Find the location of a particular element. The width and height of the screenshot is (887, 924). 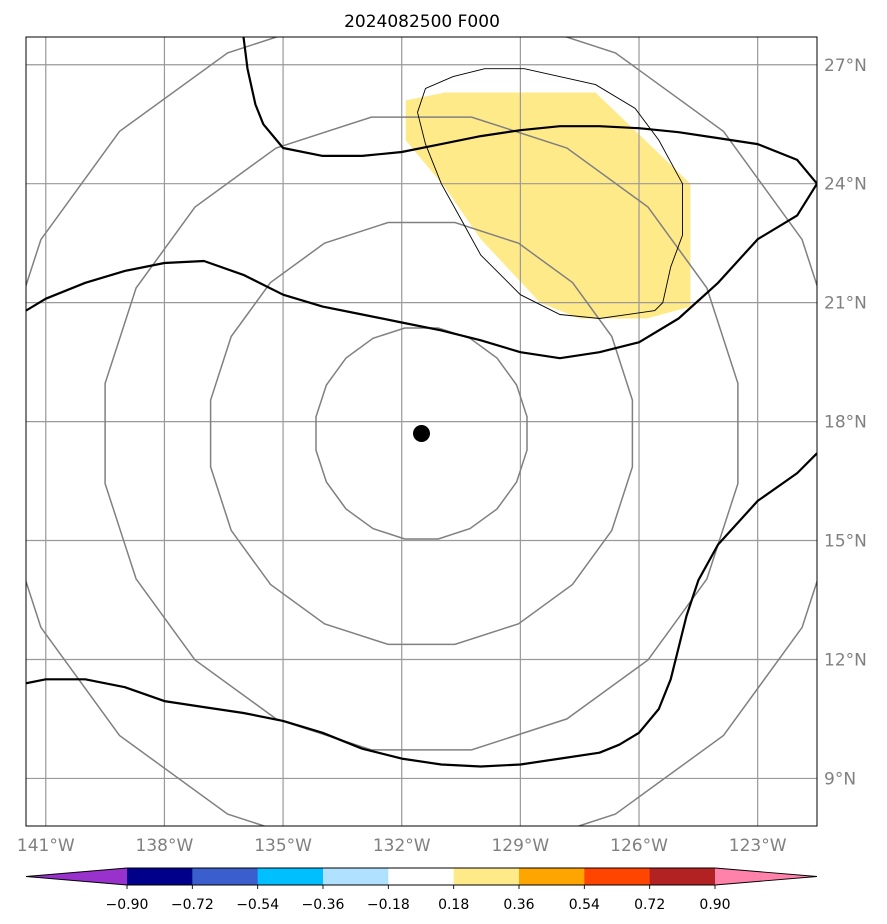

longitude-tick-labels: 141°W 138°W 135°W 132°W 129°W 126°W 123°W is located at coordinates (402, 846).